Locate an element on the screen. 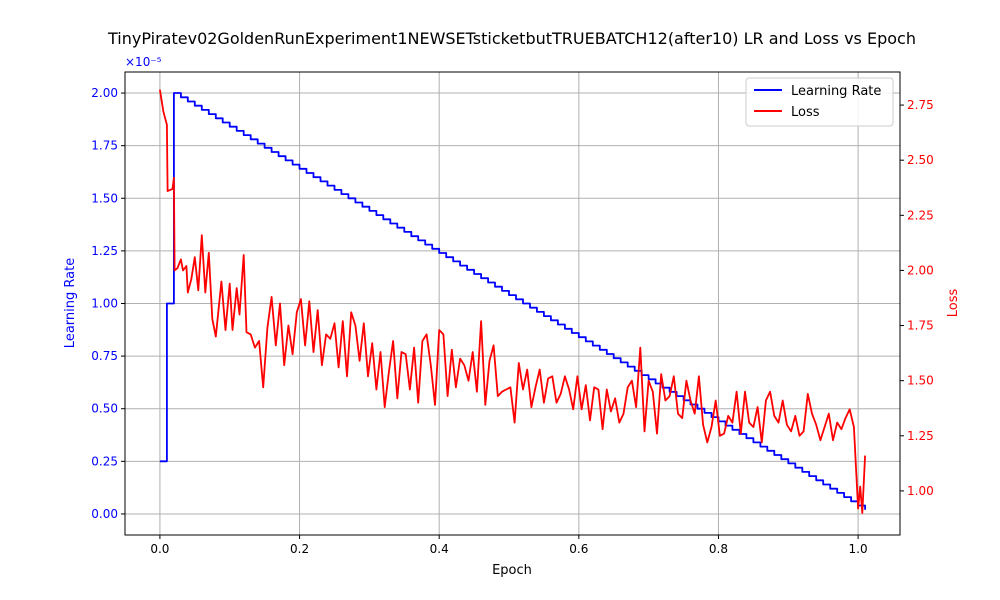 The height and width of the screenshot is (600, 1000). left-tick-label: 1.00 is located at coordinates (104, 304).